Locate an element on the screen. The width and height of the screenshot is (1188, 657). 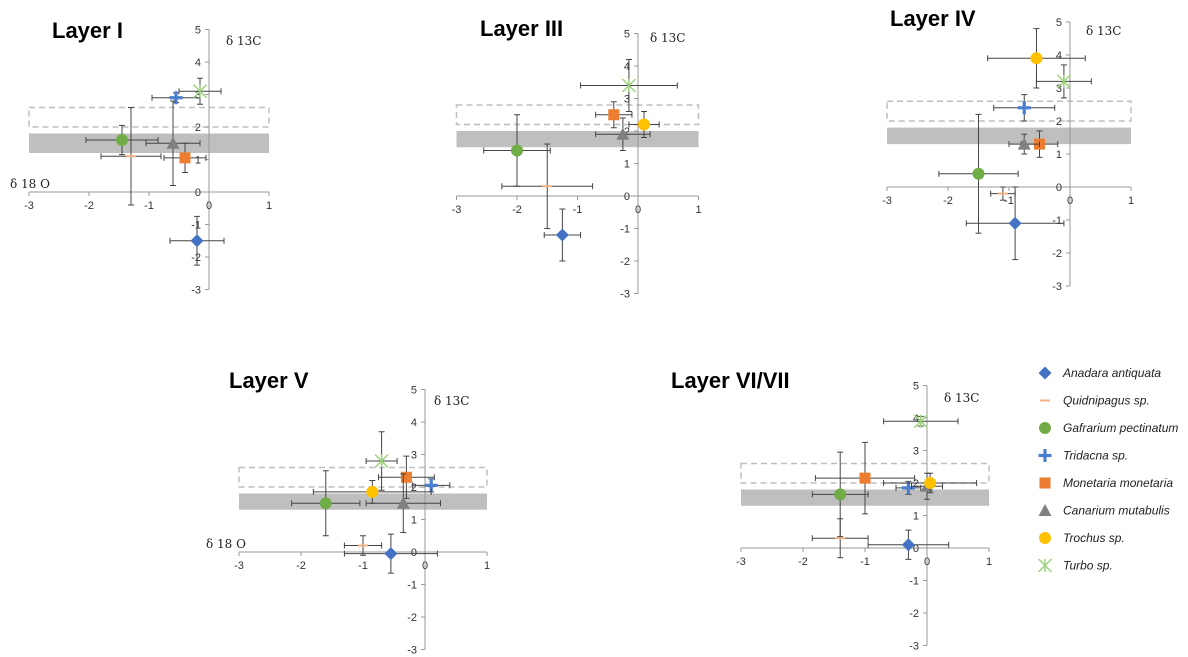
scatter-panel-2: -3 -2 -1 0 1 -3 -2 -1 0 1 2 3 4 5 Layer III δ 13C is located at coordinates (577, 158).